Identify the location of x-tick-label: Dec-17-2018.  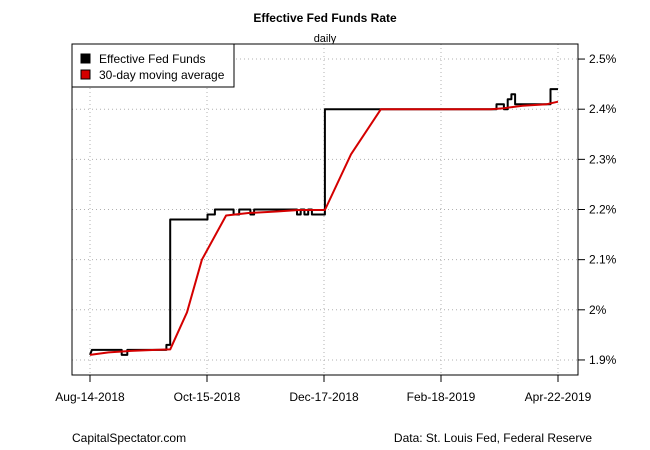
(324, 397).